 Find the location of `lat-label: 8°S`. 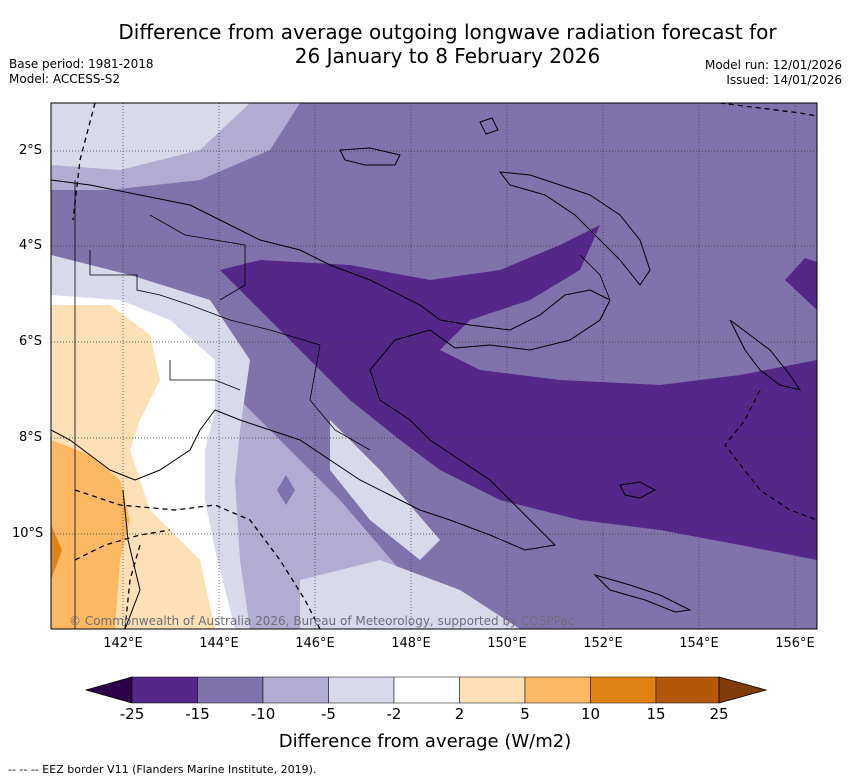

lat-label: 8°S is located at coordinates (31, 437).